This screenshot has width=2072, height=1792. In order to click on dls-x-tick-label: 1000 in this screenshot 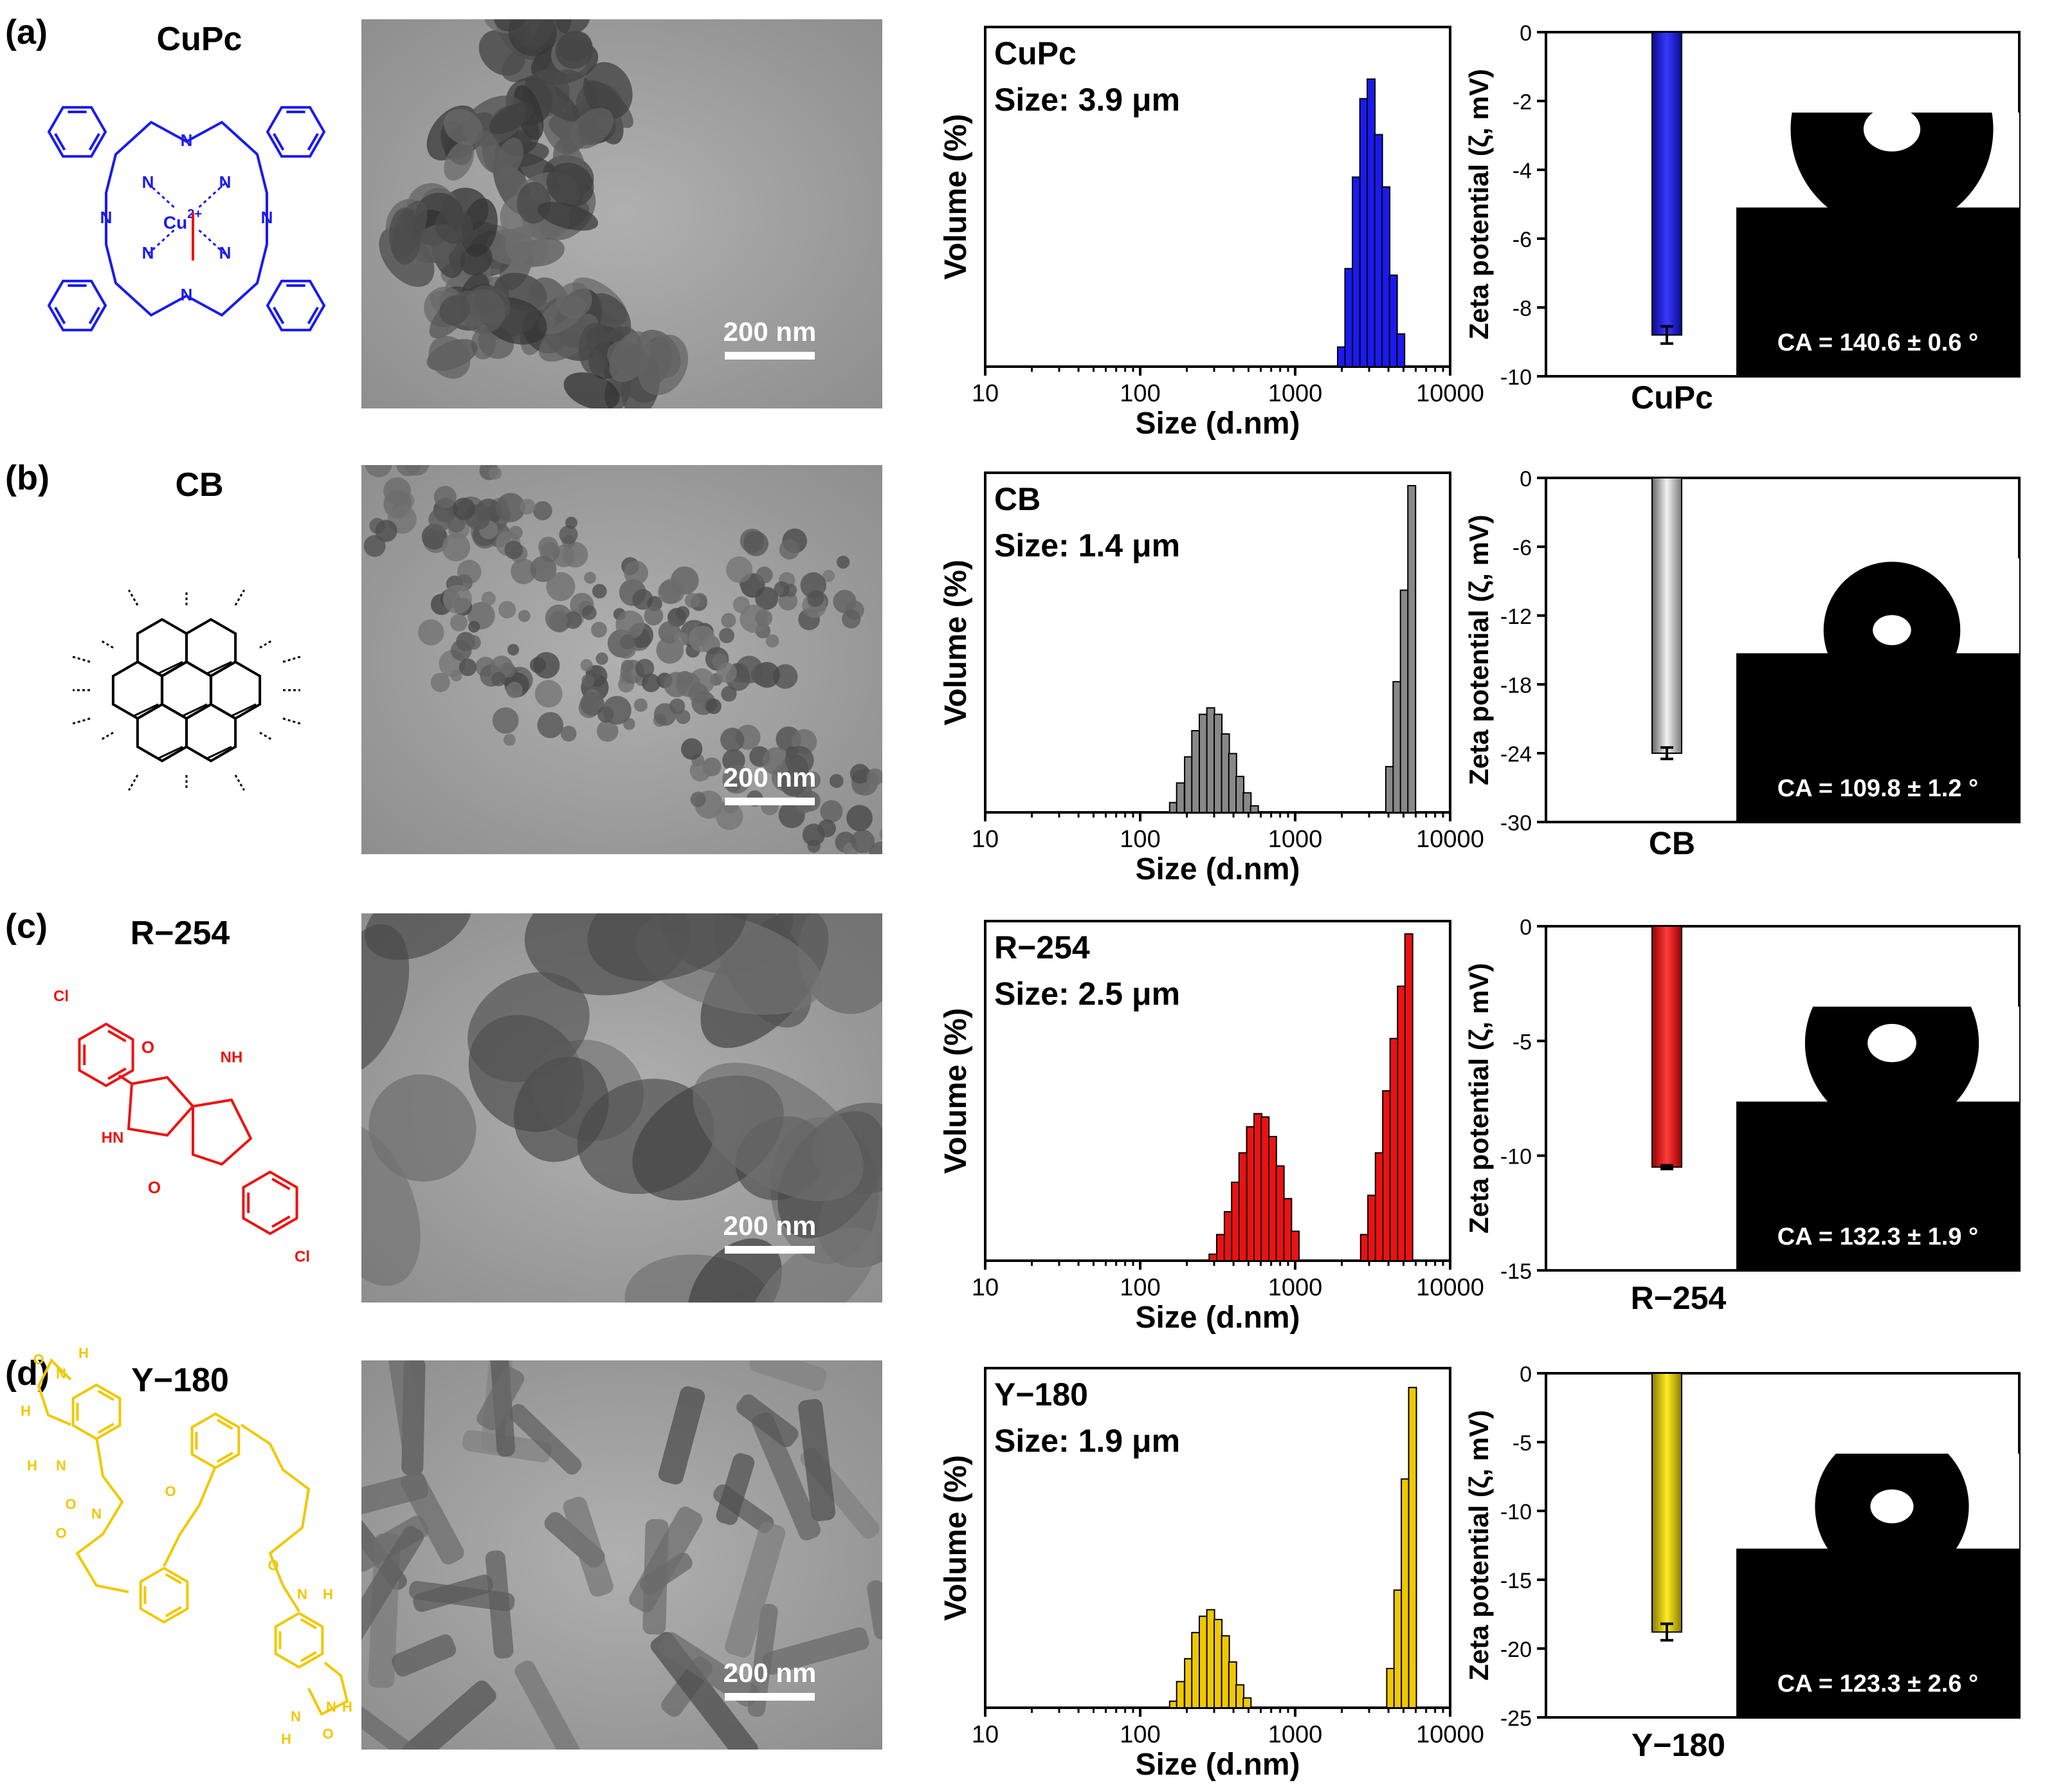, I will do `click(1295, 1287)`.